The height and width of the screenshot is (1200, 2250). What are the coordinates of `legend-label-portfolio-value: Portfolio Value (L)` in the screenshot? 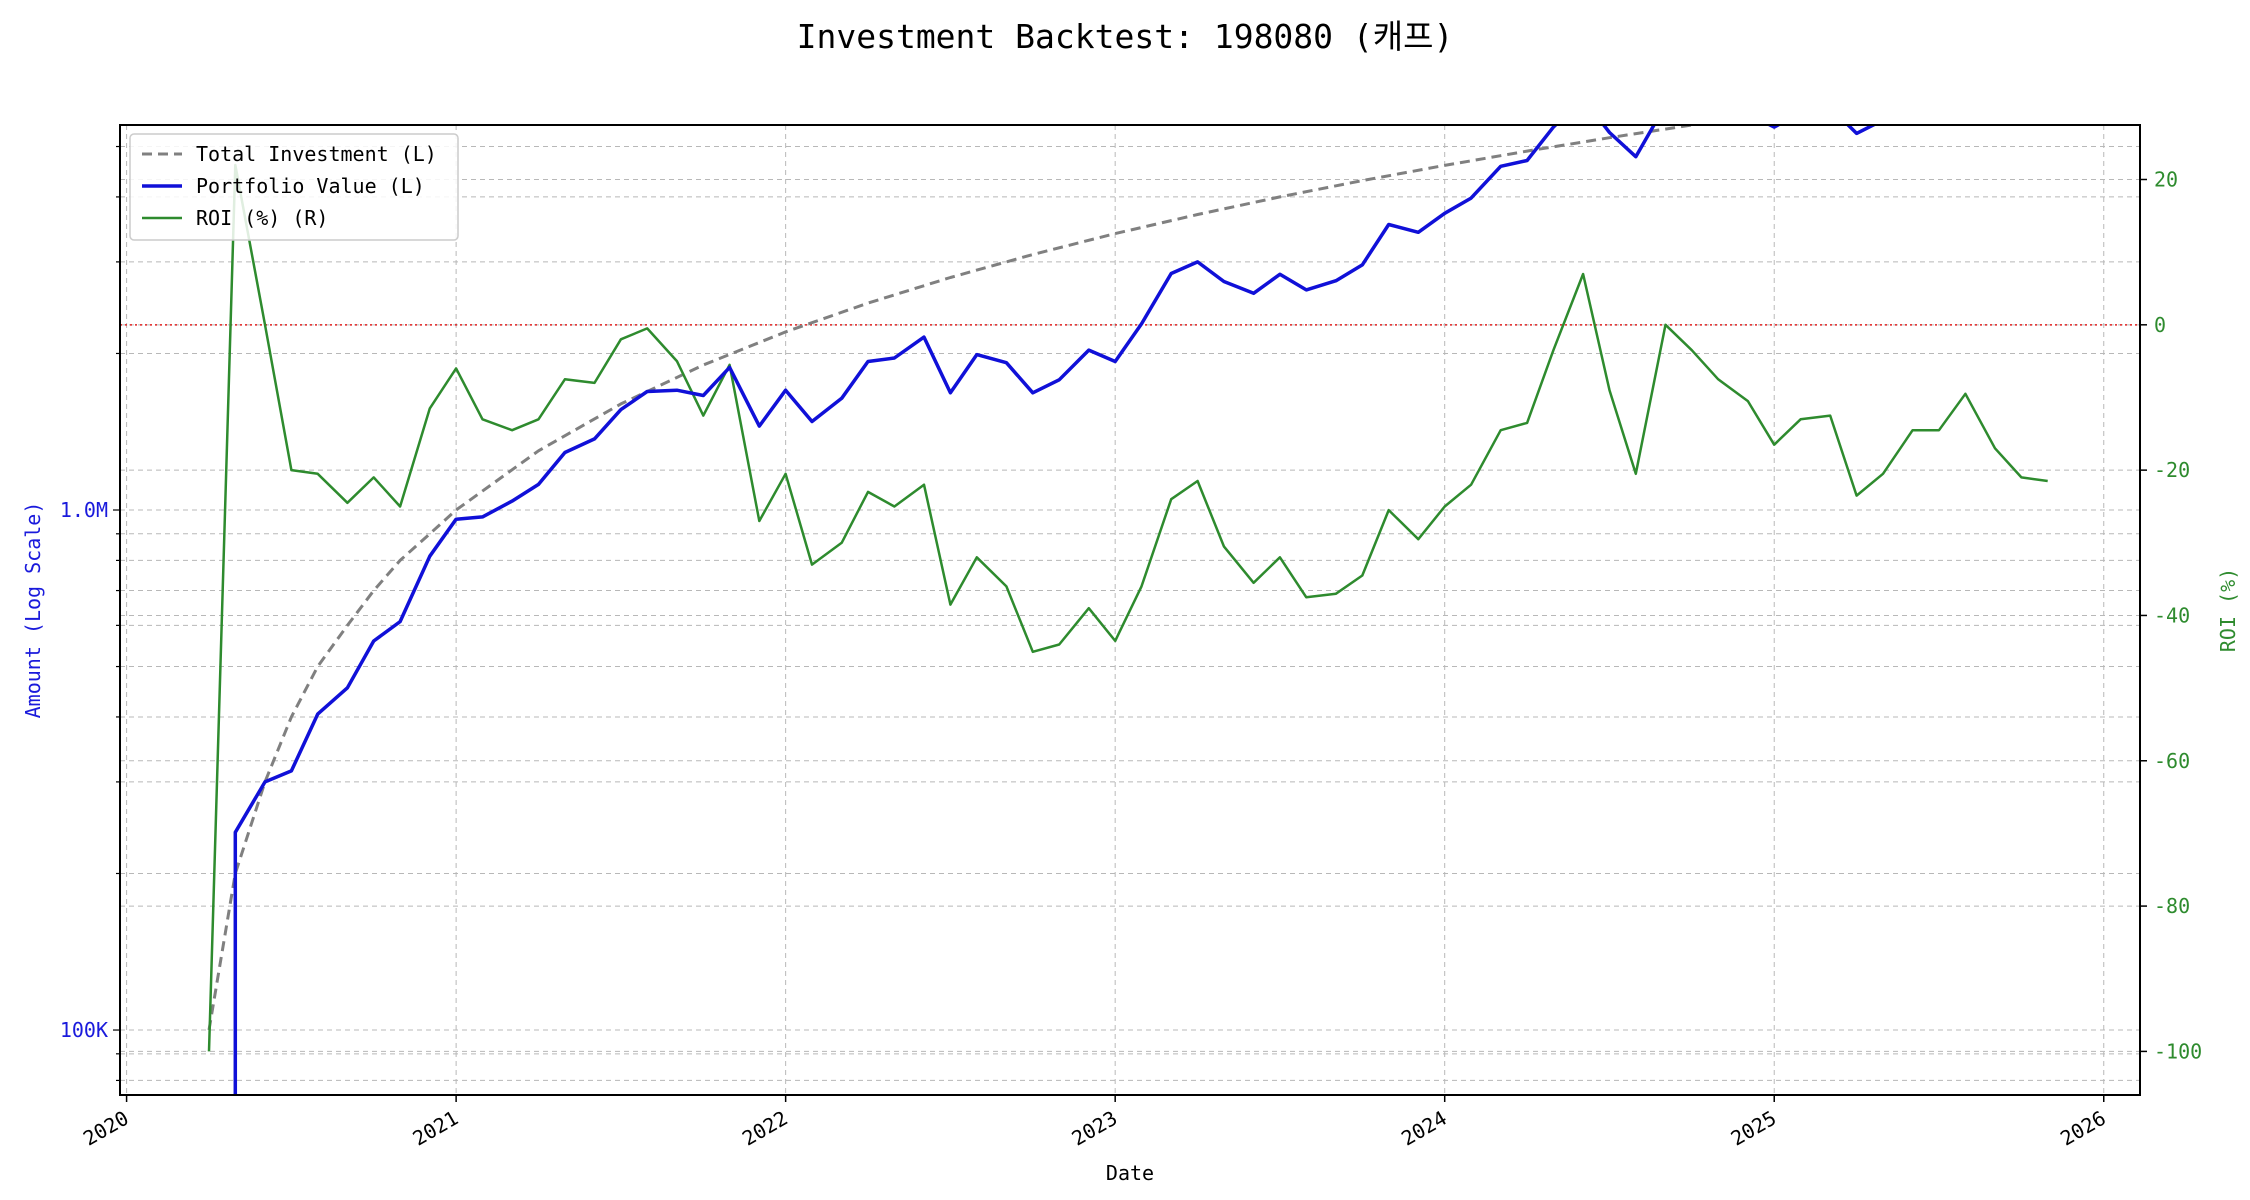 It's located at (310, 186).